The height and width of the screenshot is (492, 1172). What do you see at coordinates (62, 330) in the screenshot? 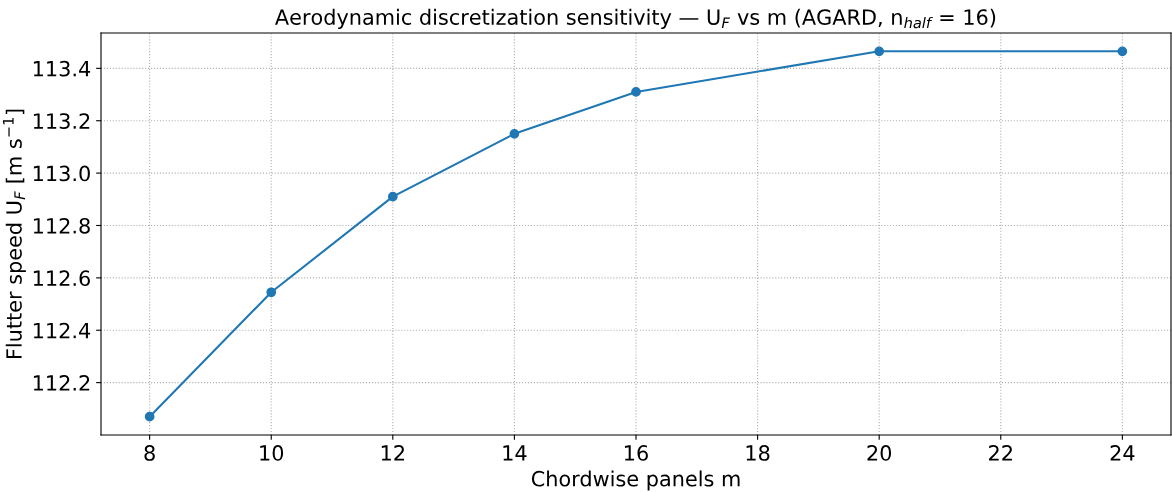
I see `y-tick-label: 112.4` at bounding box center [62, 330].